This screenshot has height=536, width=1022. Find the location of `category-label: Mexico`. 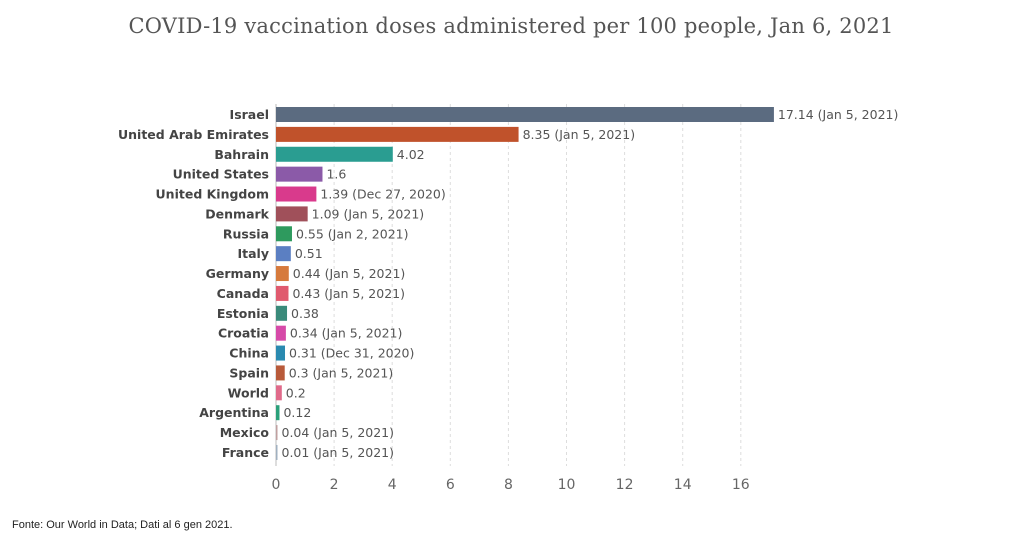

category-label: Mexico is located at coordinates (245, 432).